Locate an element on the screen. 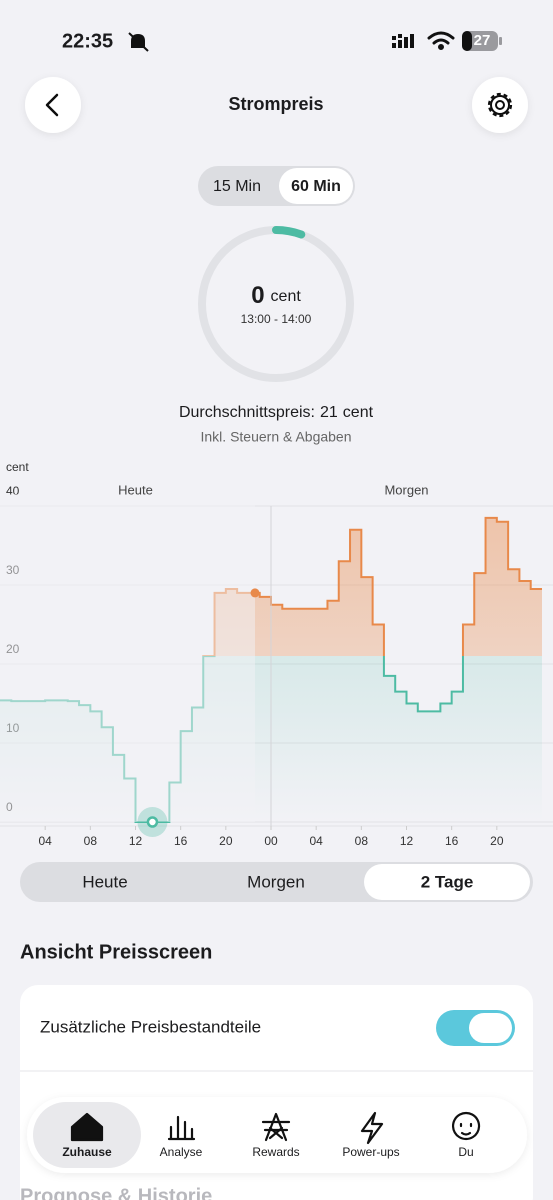 This screenshot has height=1200, width=553. gauge-unit: cent is located at coordinates (286, 296).